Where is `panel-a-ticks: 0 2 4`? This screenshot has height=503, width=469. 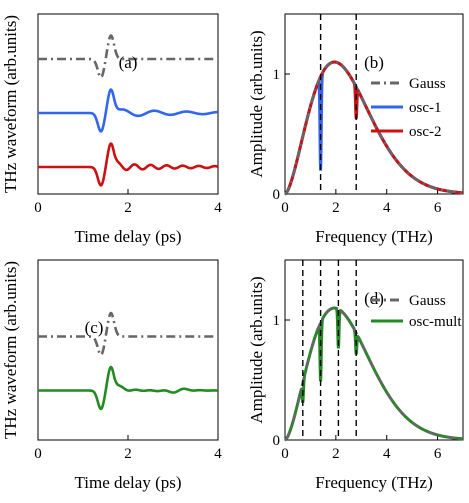 panel-a-ticks: 0 2 4 is located at coordinates (128, 202).